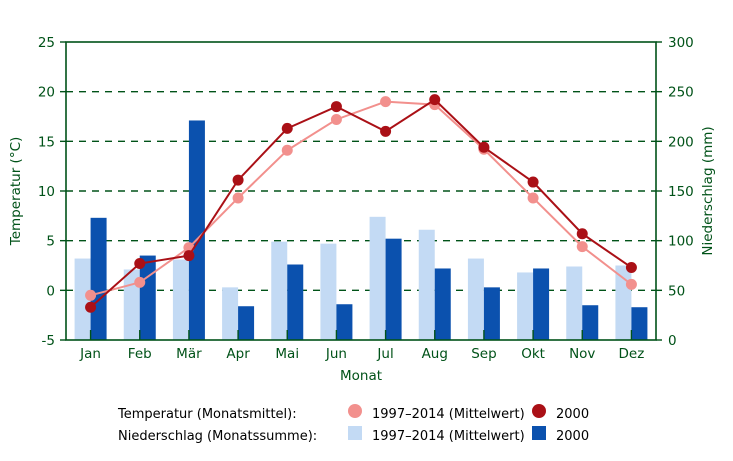 This screenshot has width=733, height=461. What do you see at coordinates (483, 354) in the screenshot?
I see `month-label: Sep` at bounding box center [483, 354].